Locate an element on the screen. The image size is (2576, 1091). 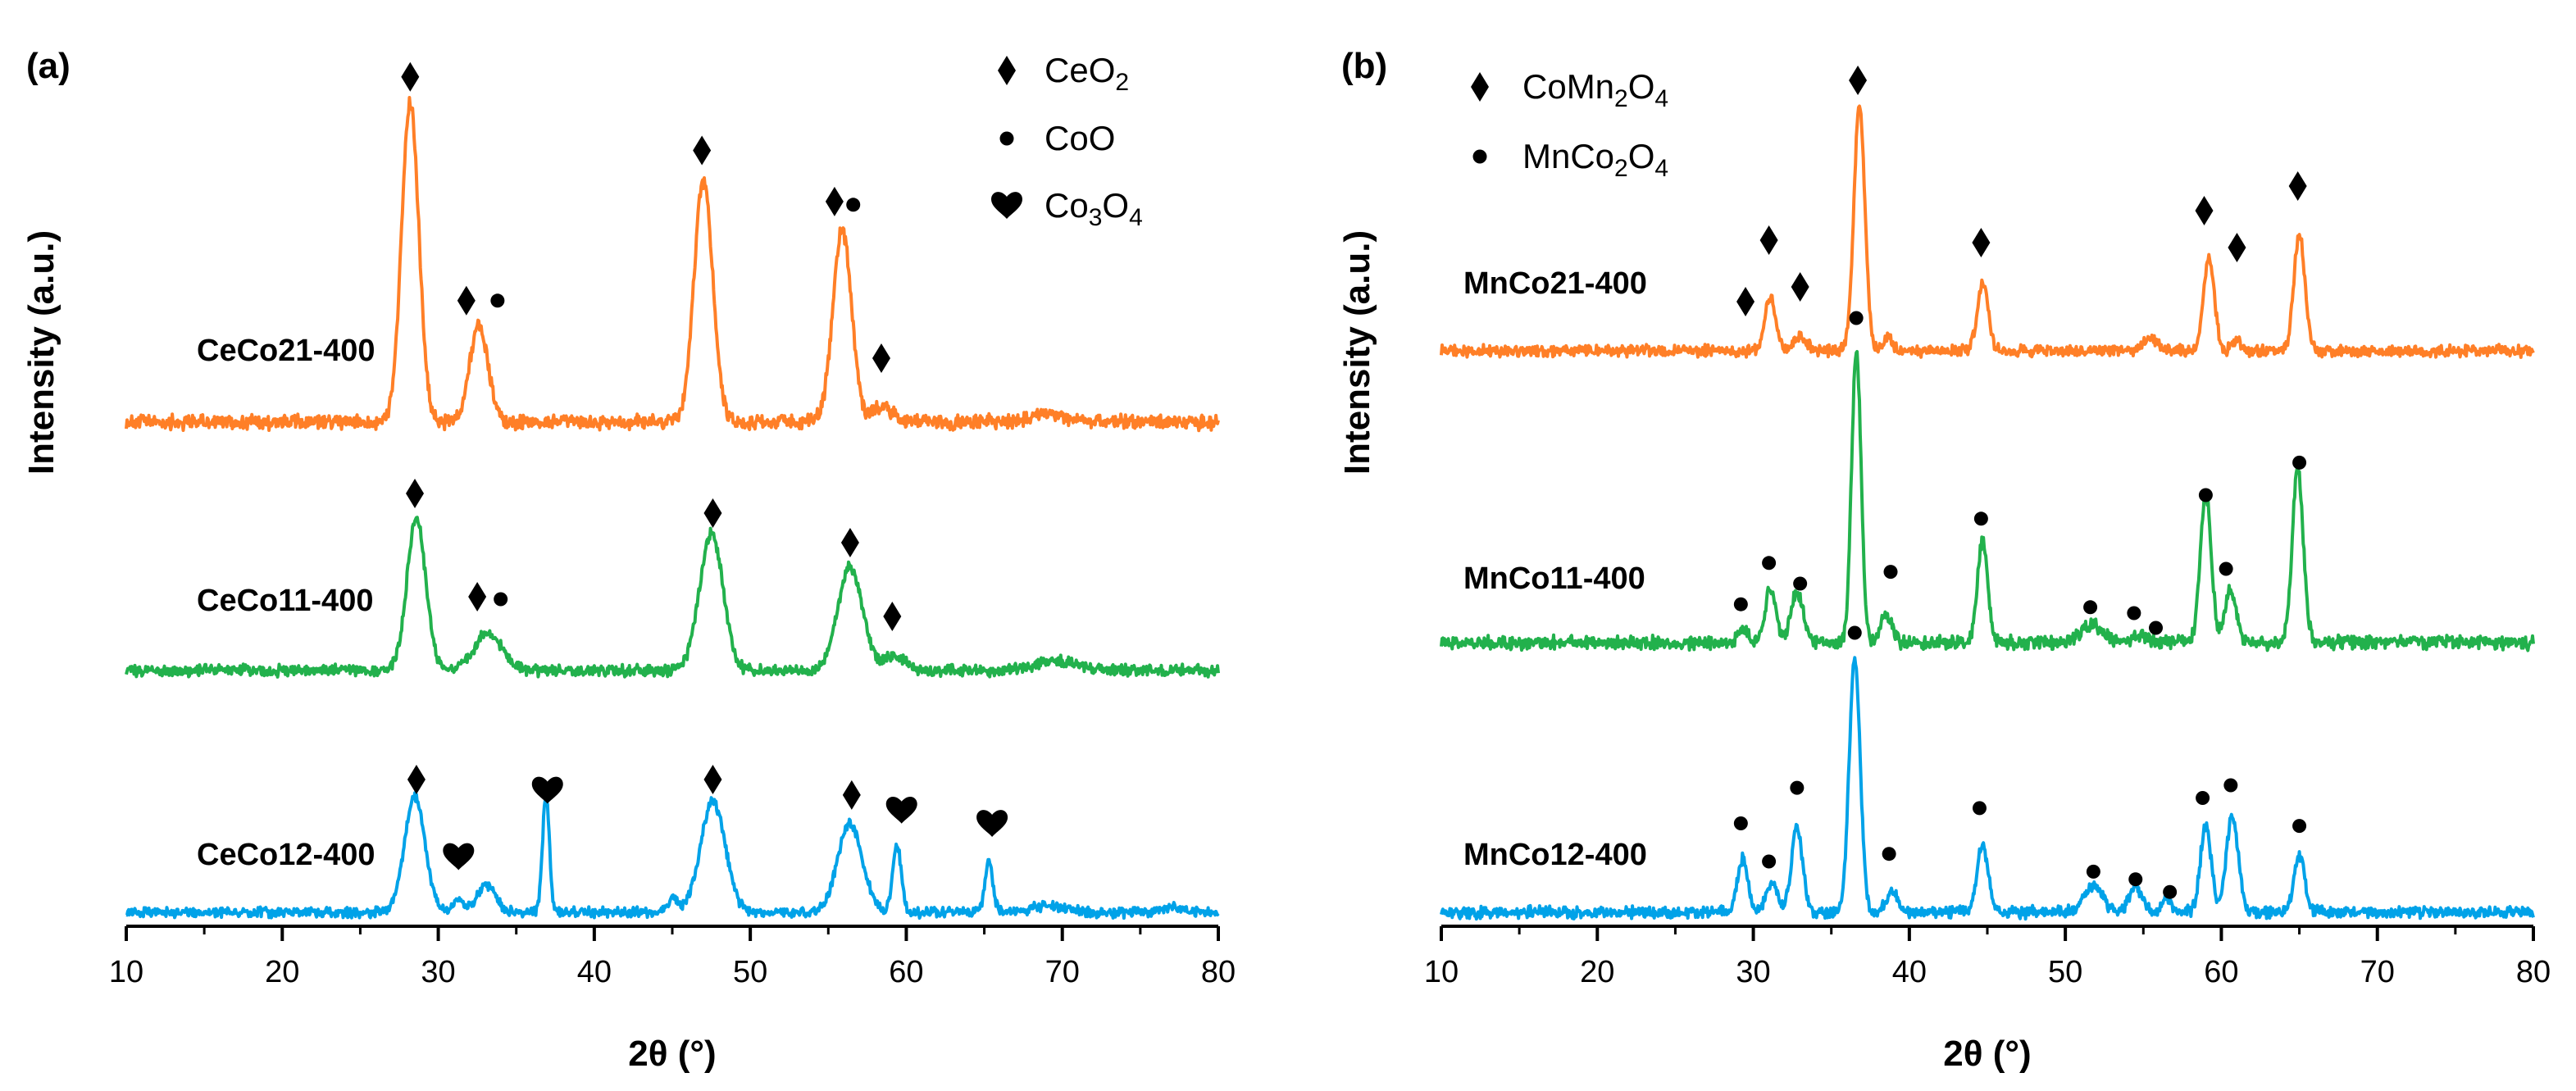
series-label-ceco21-400: CeCo21-400 is located at coordinates (286, 351).